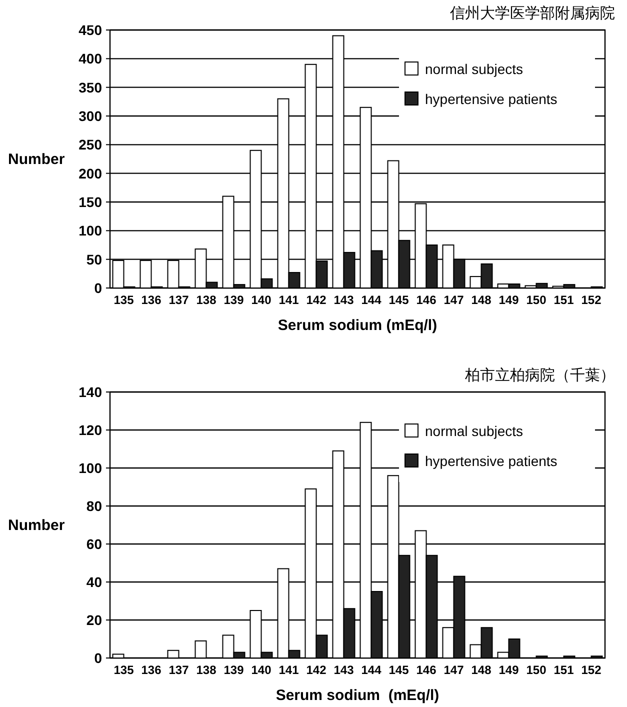 This screenshot has height=707, width=627. Describe the element at coordinates (90, 392) in the screenshot. I see `y-tick-label: 140` at that location.